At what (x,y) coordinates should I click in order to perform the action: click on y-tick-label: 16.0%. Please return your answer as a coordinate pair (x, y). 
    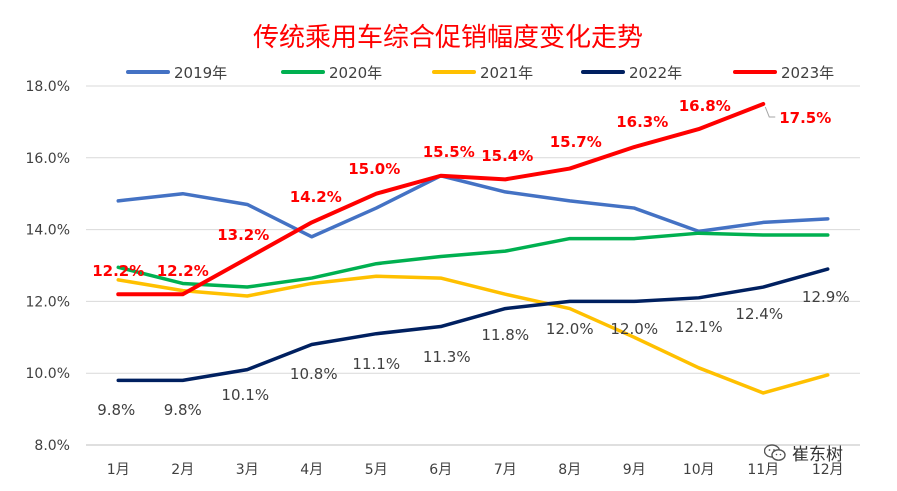
    Looking at the image, I should click on (48, 159).